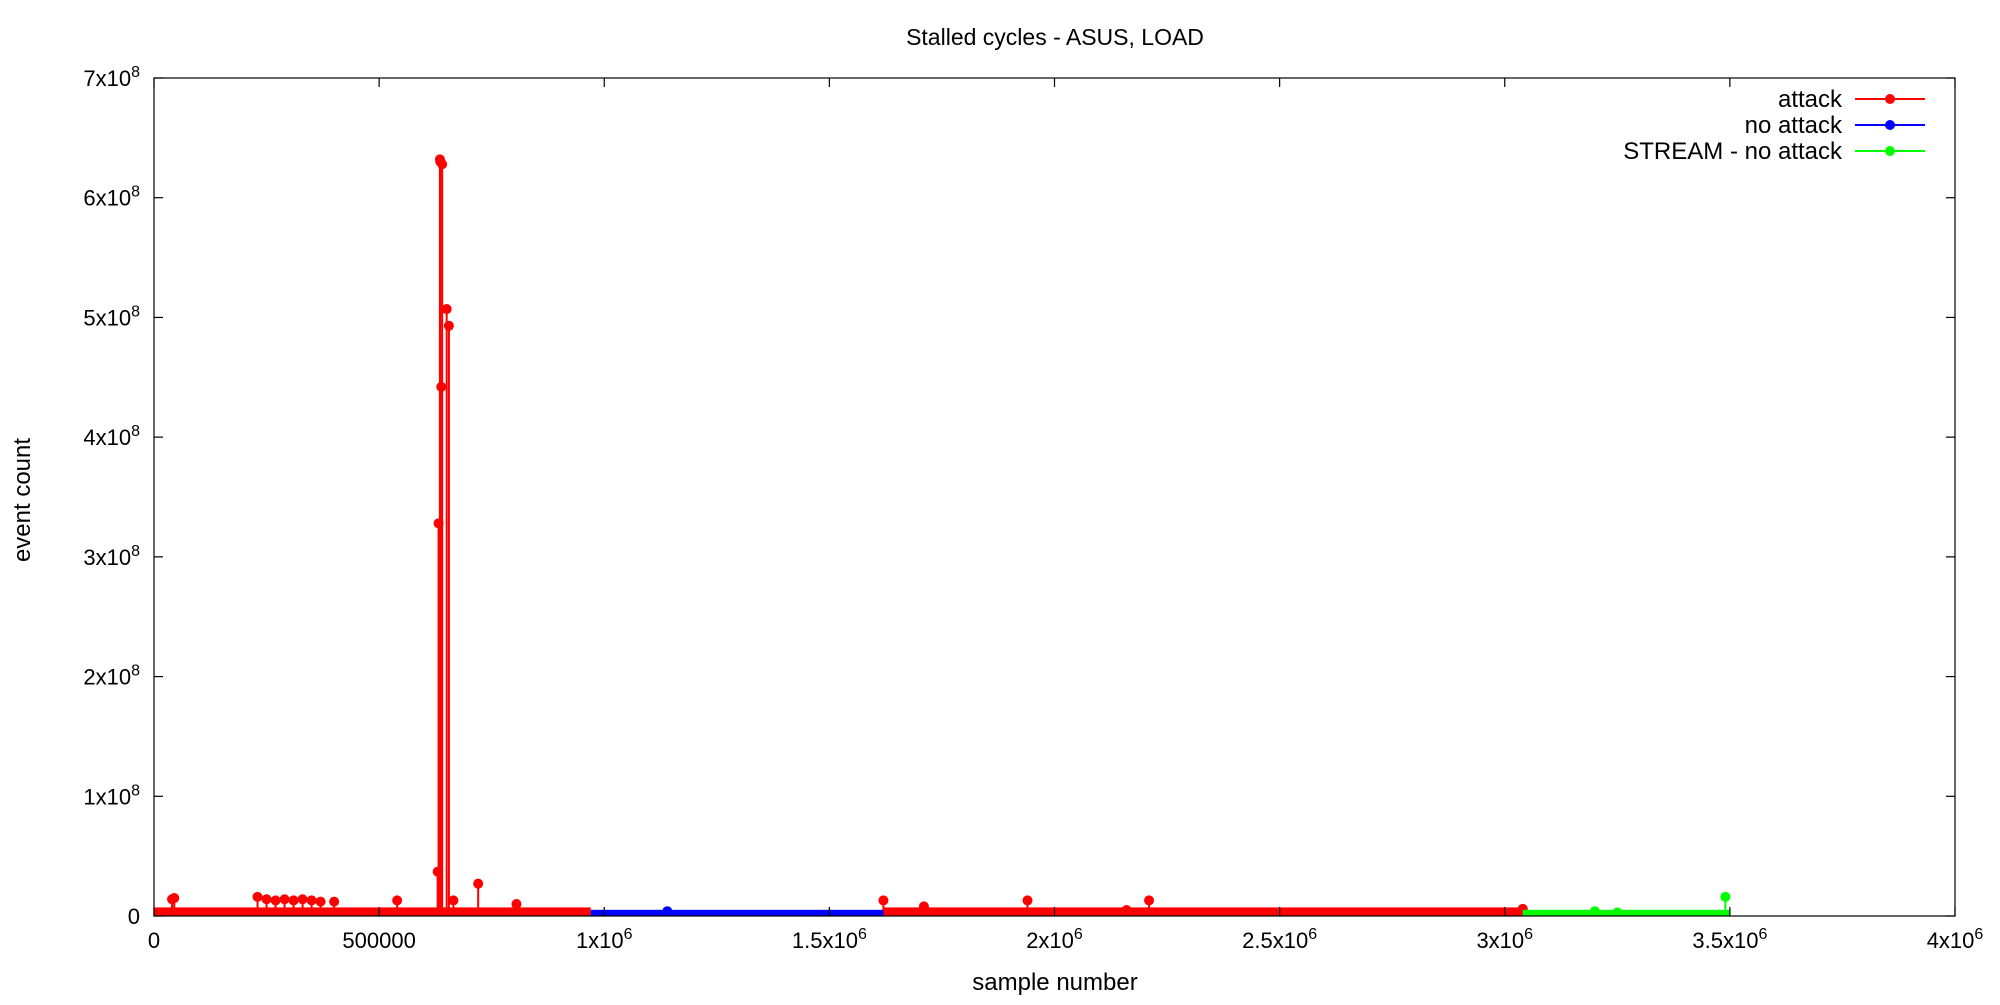 The width and height of the screenshot is (2000, 1005). Describe the element at coordinates (1054, 939) in the screenshot. I see `x-tick-label-4: 2x10⁶` at that location.